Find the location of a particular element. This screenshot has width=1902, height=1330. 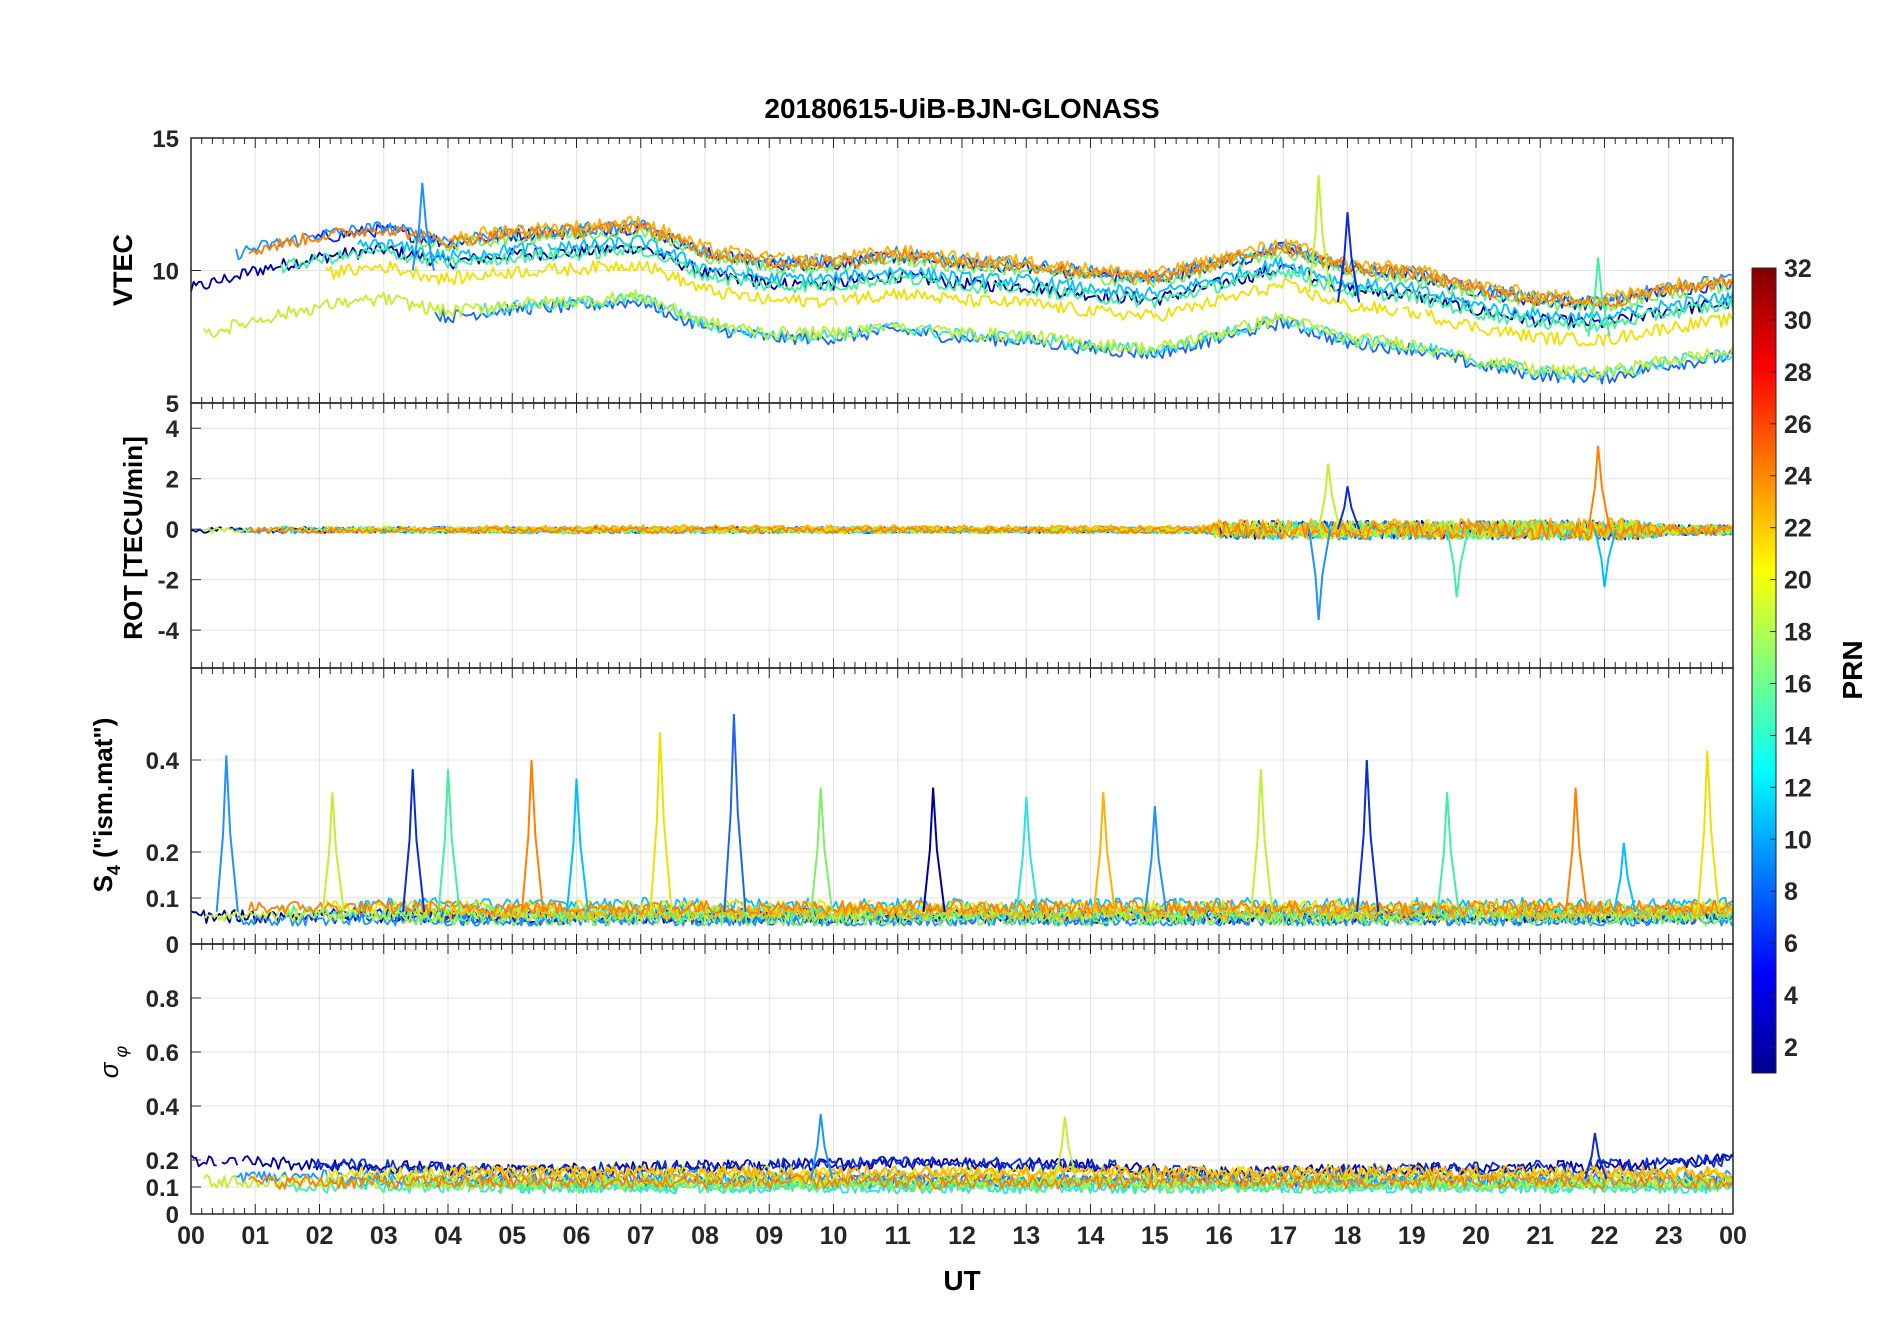

x-tick-label: 16 is located at coordinates (1219, 1236).